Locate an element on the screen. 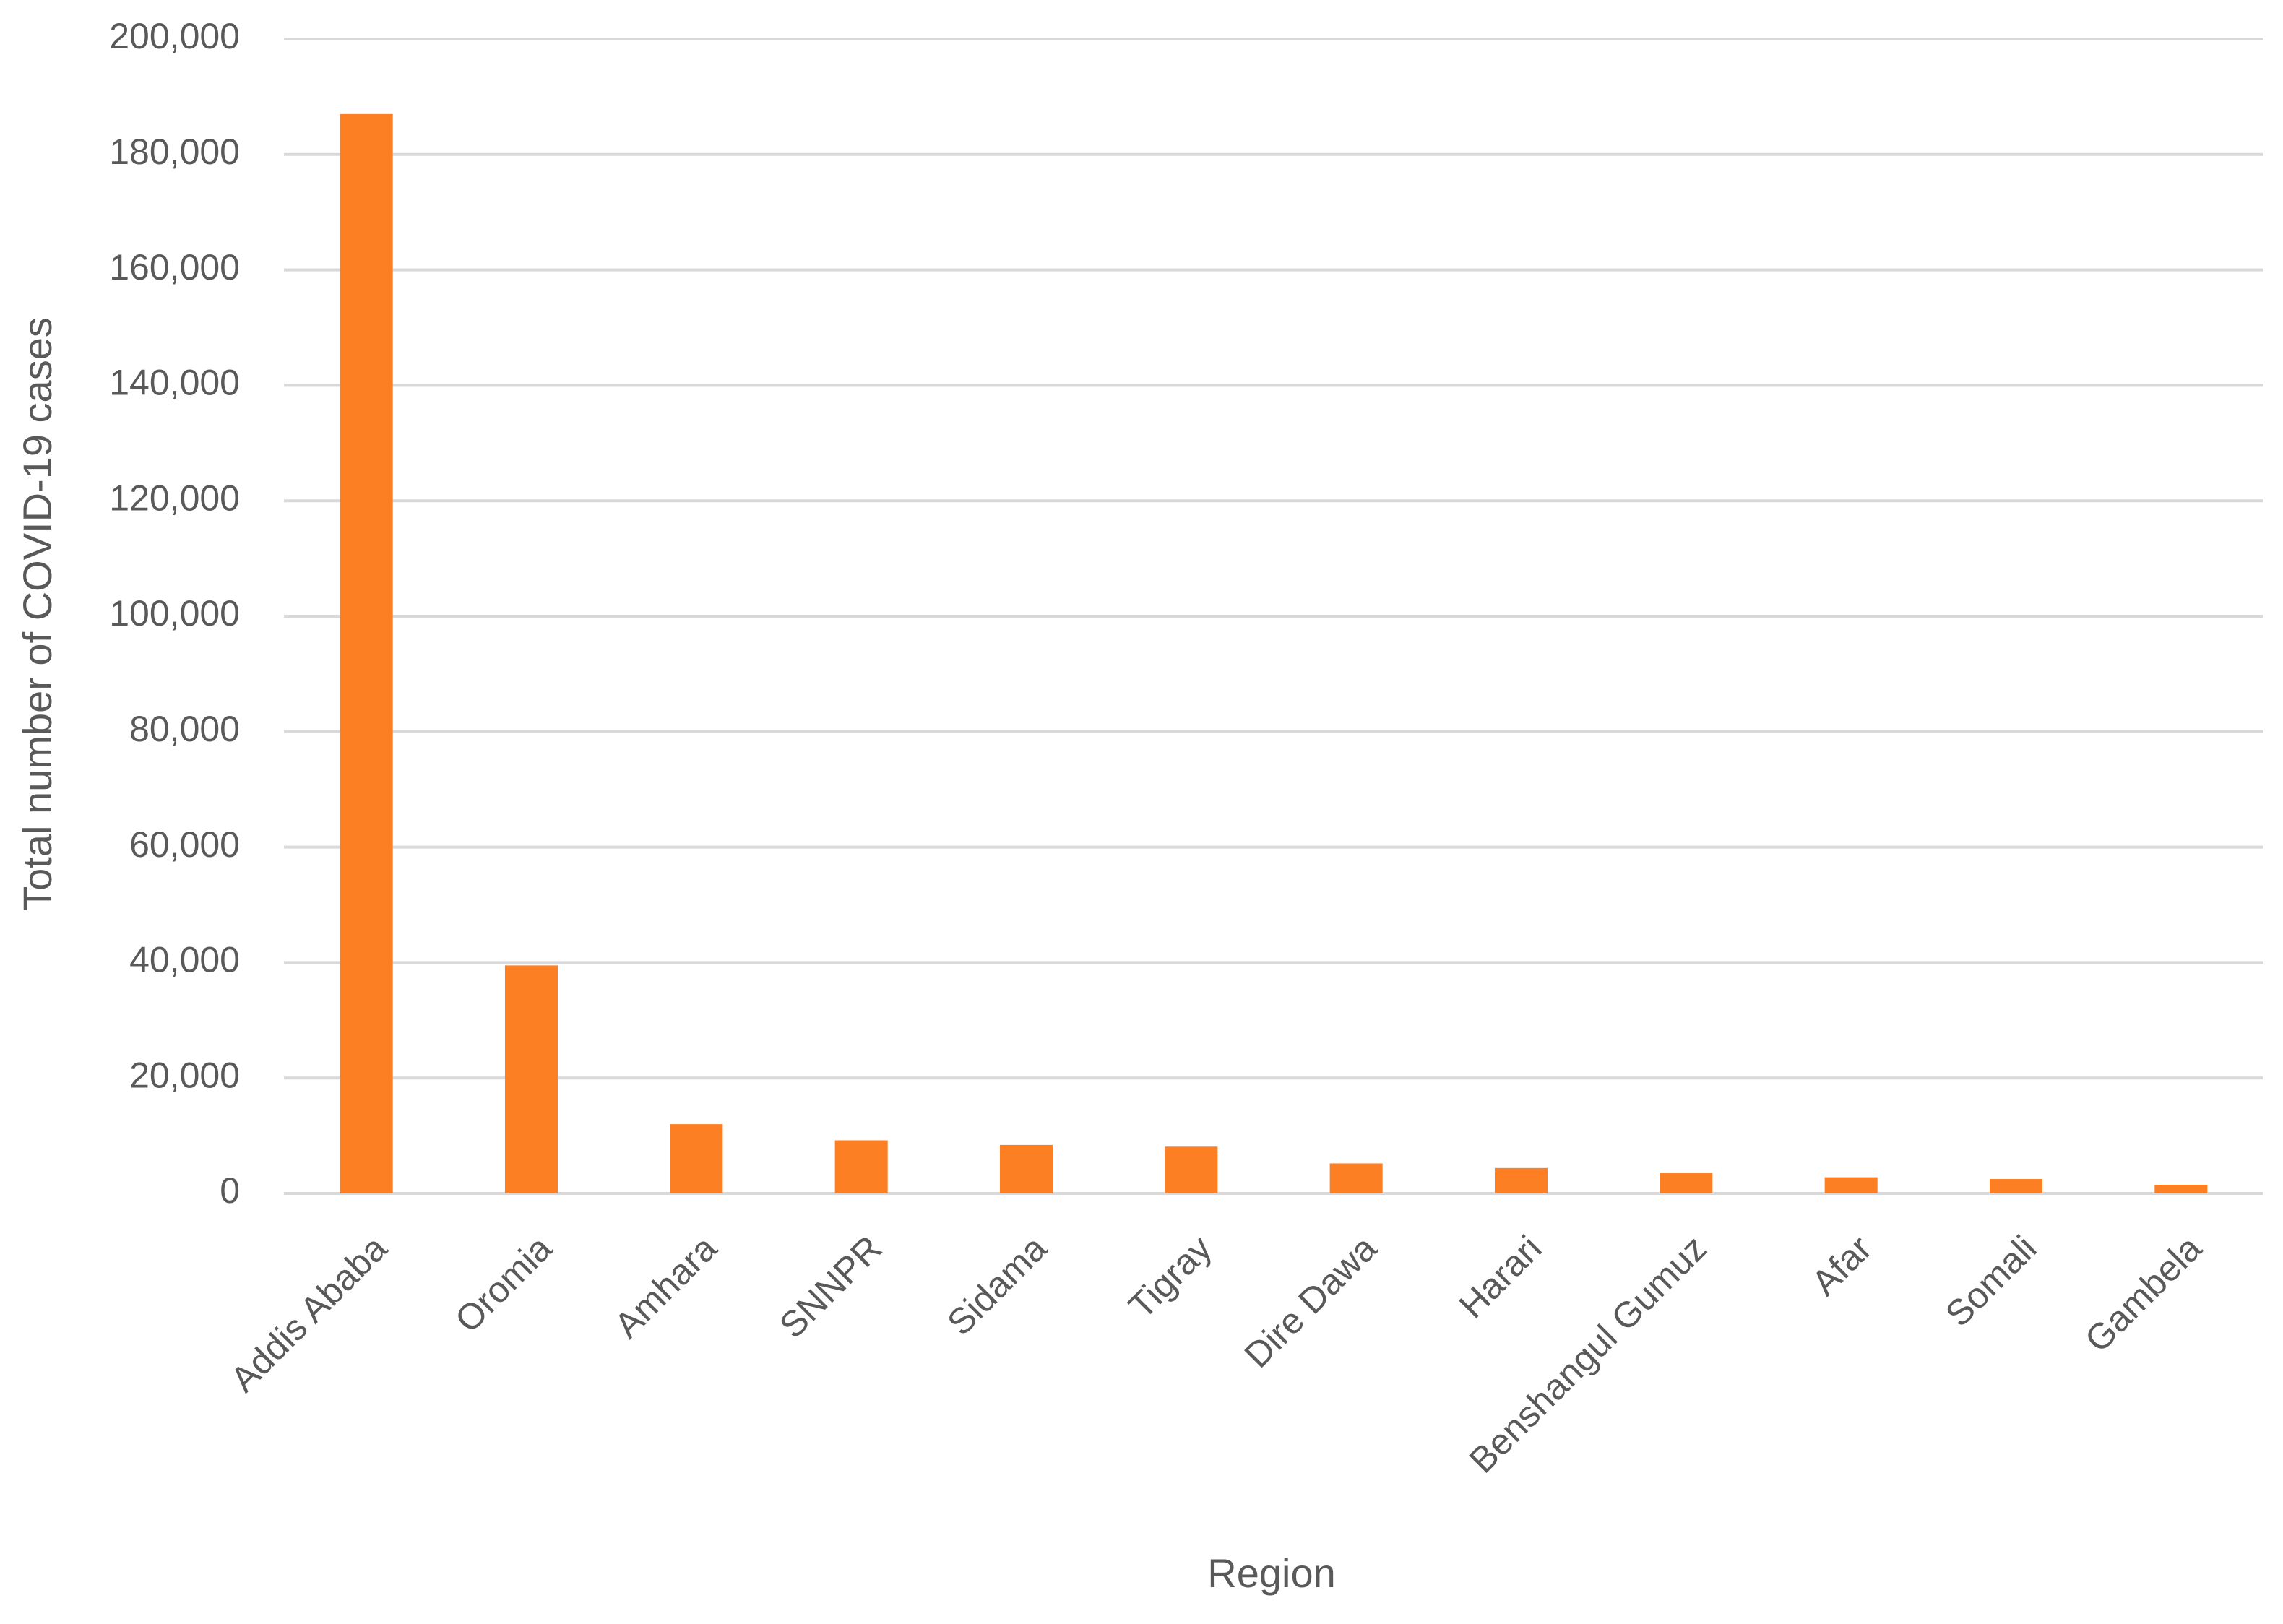 This screenshot has width=2283, height=1624. x-tick-label: Afar is located at coordinates (1841, 1265).